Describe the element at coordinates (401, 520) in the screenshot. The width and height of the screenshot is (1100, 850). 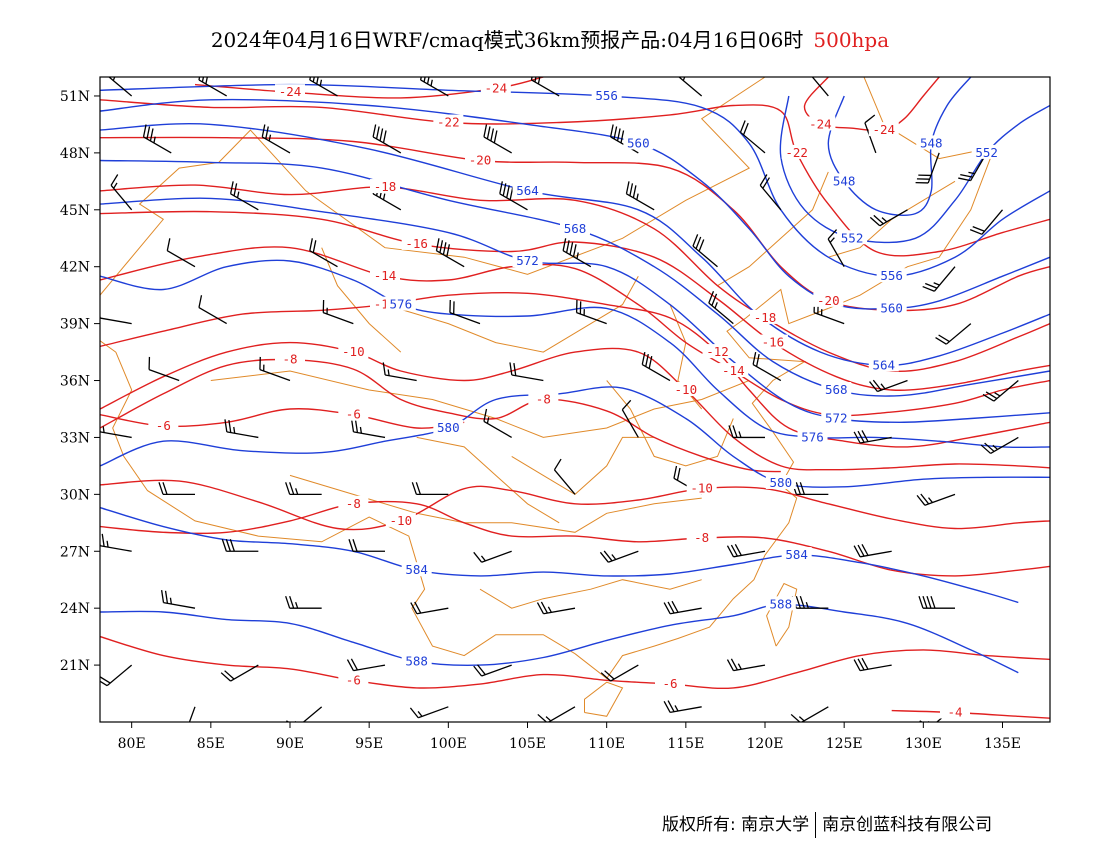
I see `temperature-contour-label: -10` at that location.